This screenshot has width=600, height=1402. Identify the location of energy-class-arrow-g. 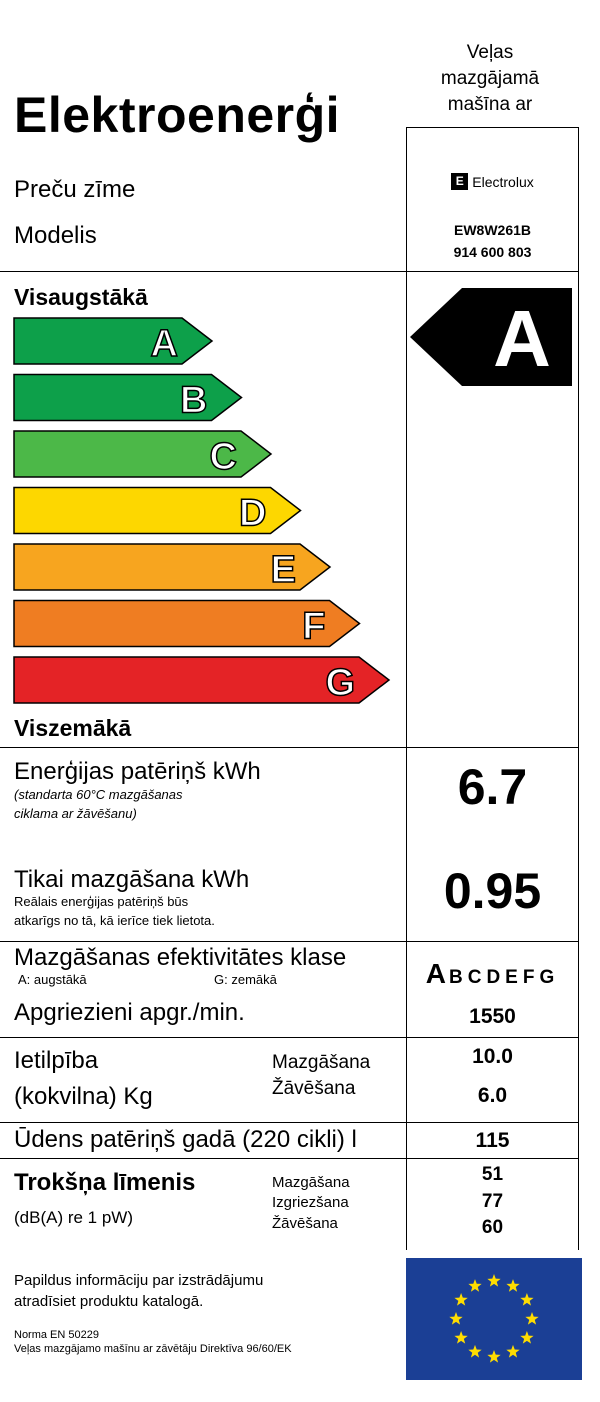
(202, 680).